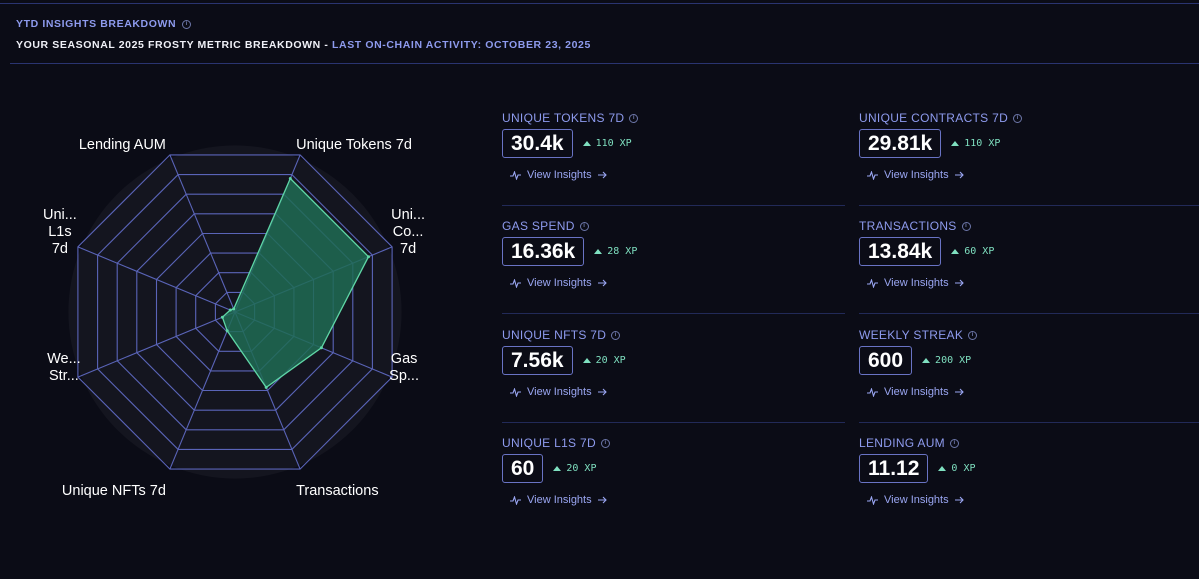 Image resolution: width=1199 pixels, height=579 pixels. What do you see at coordinates (963, 468) in the screenshot?
I see `xp-value: 0 XP` at bounding box center [963, 468].